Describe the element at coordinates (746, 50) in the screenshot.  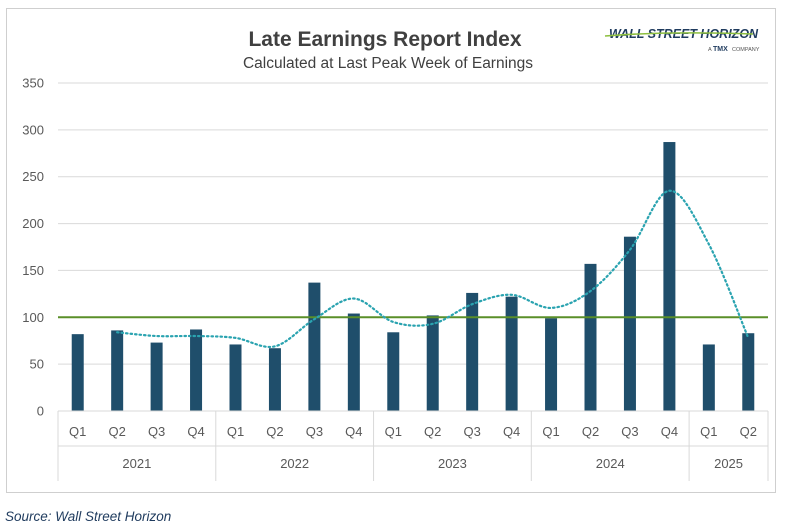
I see `logo-company-suffix: COMPANY` at that location.